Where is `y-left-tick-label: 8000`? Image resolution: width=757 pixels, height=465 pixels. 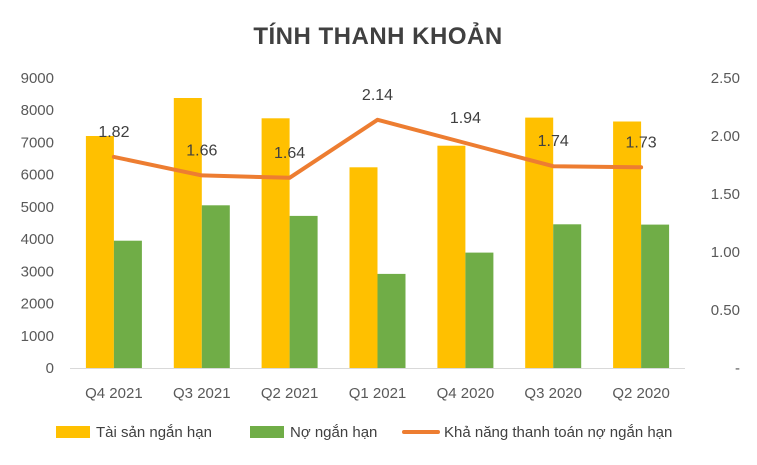 y-left-tick-label: 8000 is located at coordinates (37, 110).